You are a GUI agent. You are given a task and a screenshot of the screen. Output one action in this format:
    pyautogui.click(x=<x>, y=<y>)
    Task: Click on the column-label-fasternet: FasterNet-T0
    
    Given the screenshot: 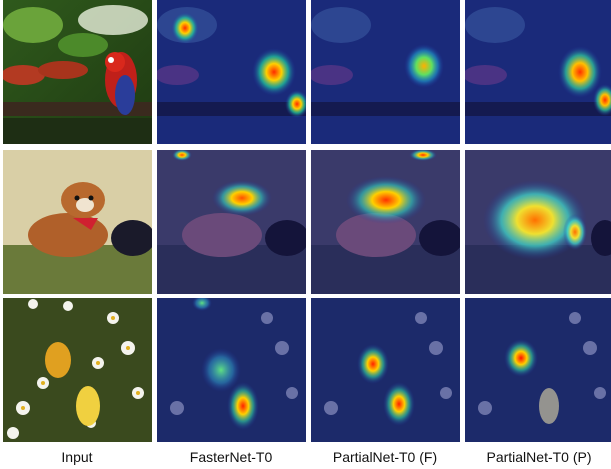 What is the action you would take?
    pyautogui.click(x=231, y=457)
    